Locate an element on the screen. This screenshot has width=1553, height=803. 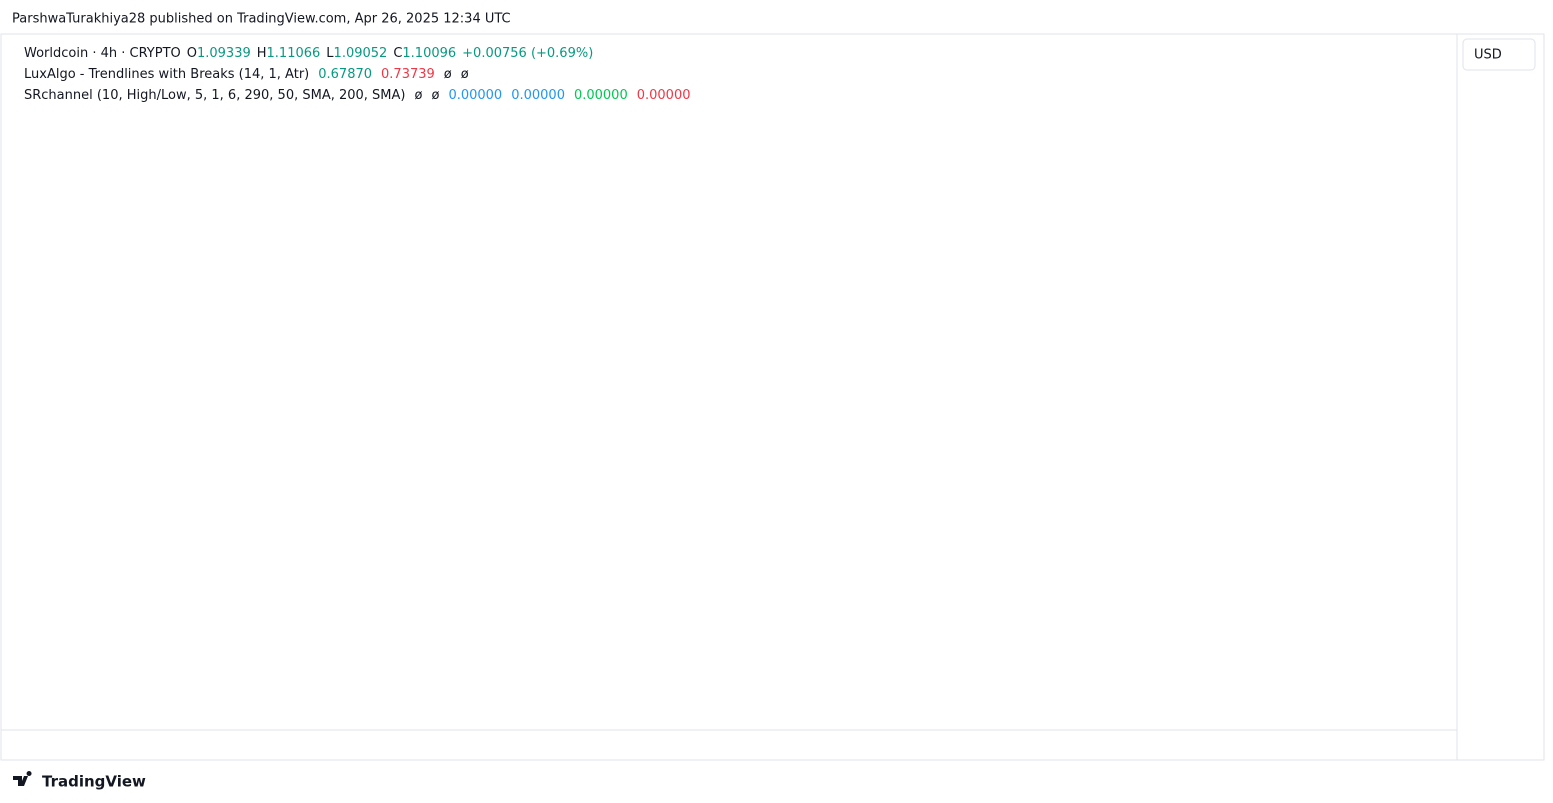
indicator-value: 0.73739 is located at coordinates (408, 74).